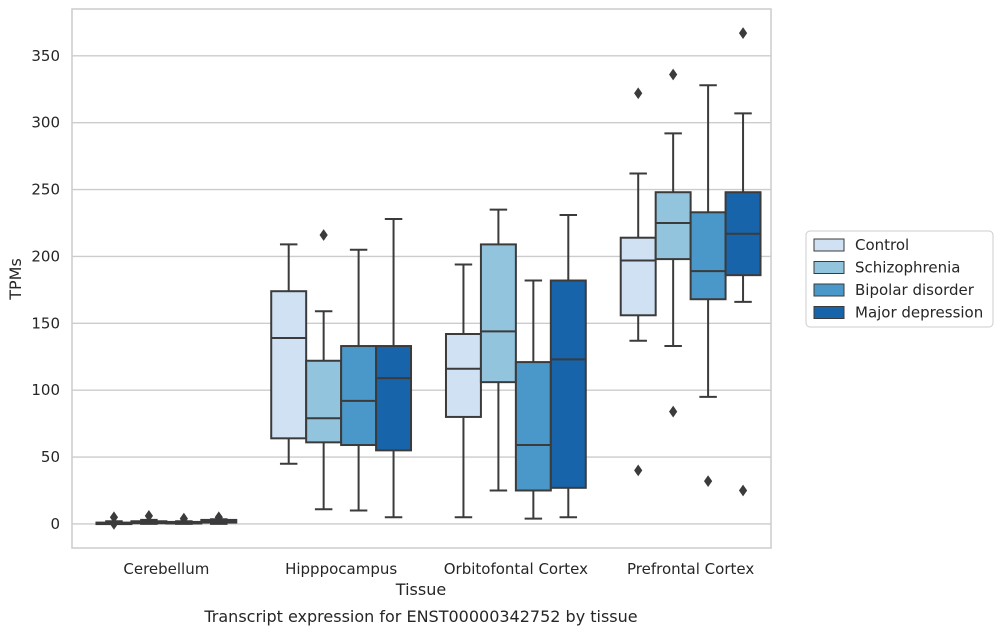  Describe the element at coordinates (341, 569) in the screenshot. I see `x-tick-label: Hipppocampus` at that location.